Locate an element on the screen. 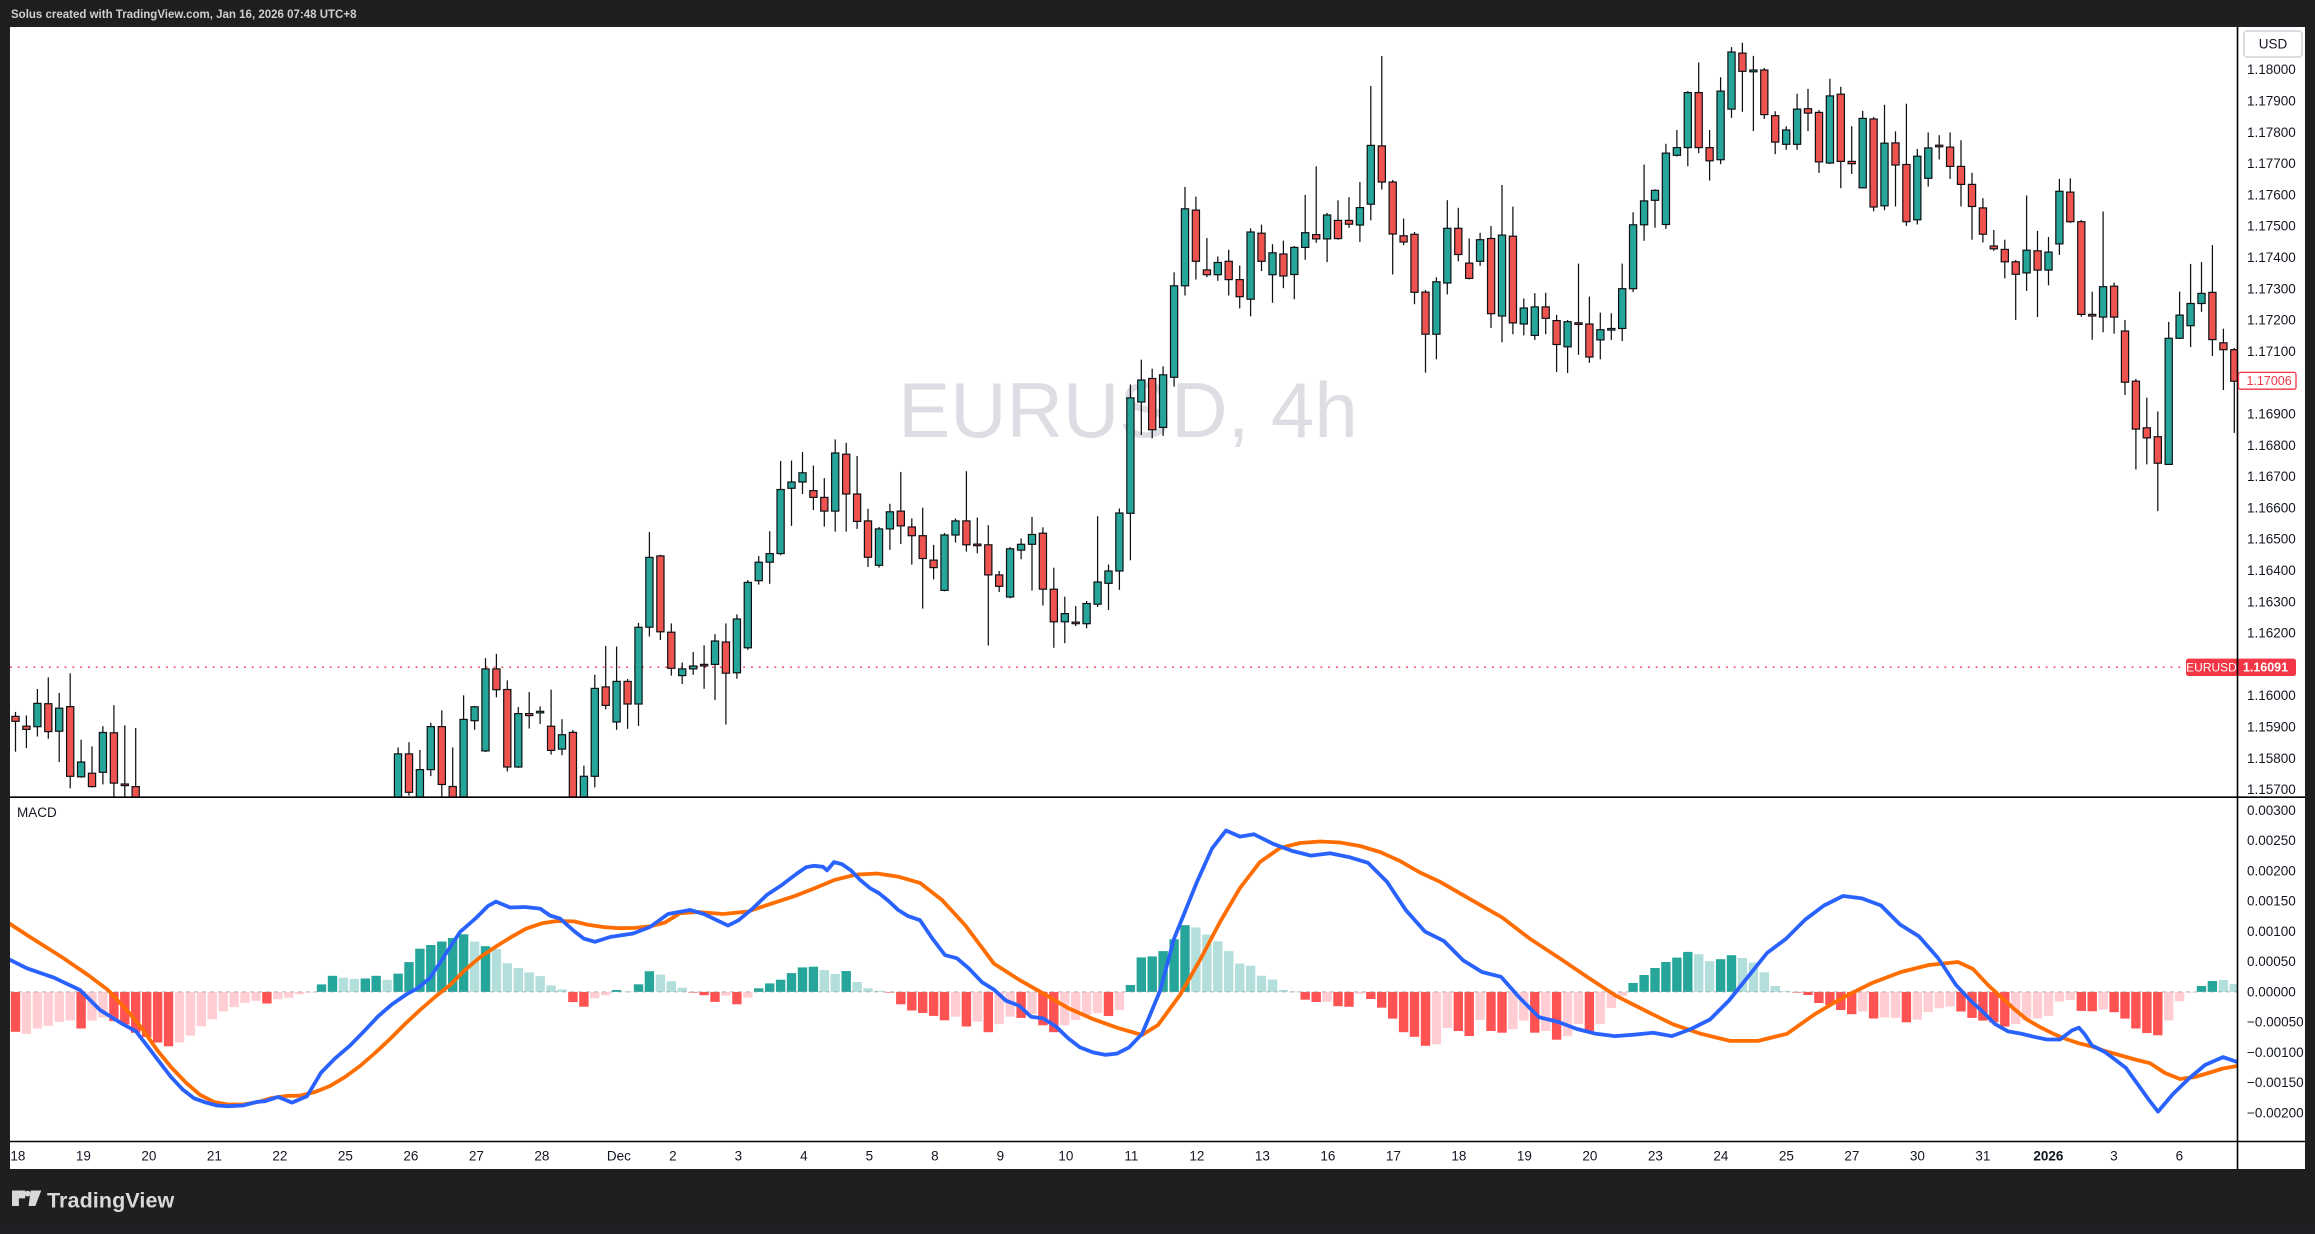 Image resolution: width=2315 pixels, height=1234 pixels. svg-text: 23 is located at coordinates (1655, 1156).